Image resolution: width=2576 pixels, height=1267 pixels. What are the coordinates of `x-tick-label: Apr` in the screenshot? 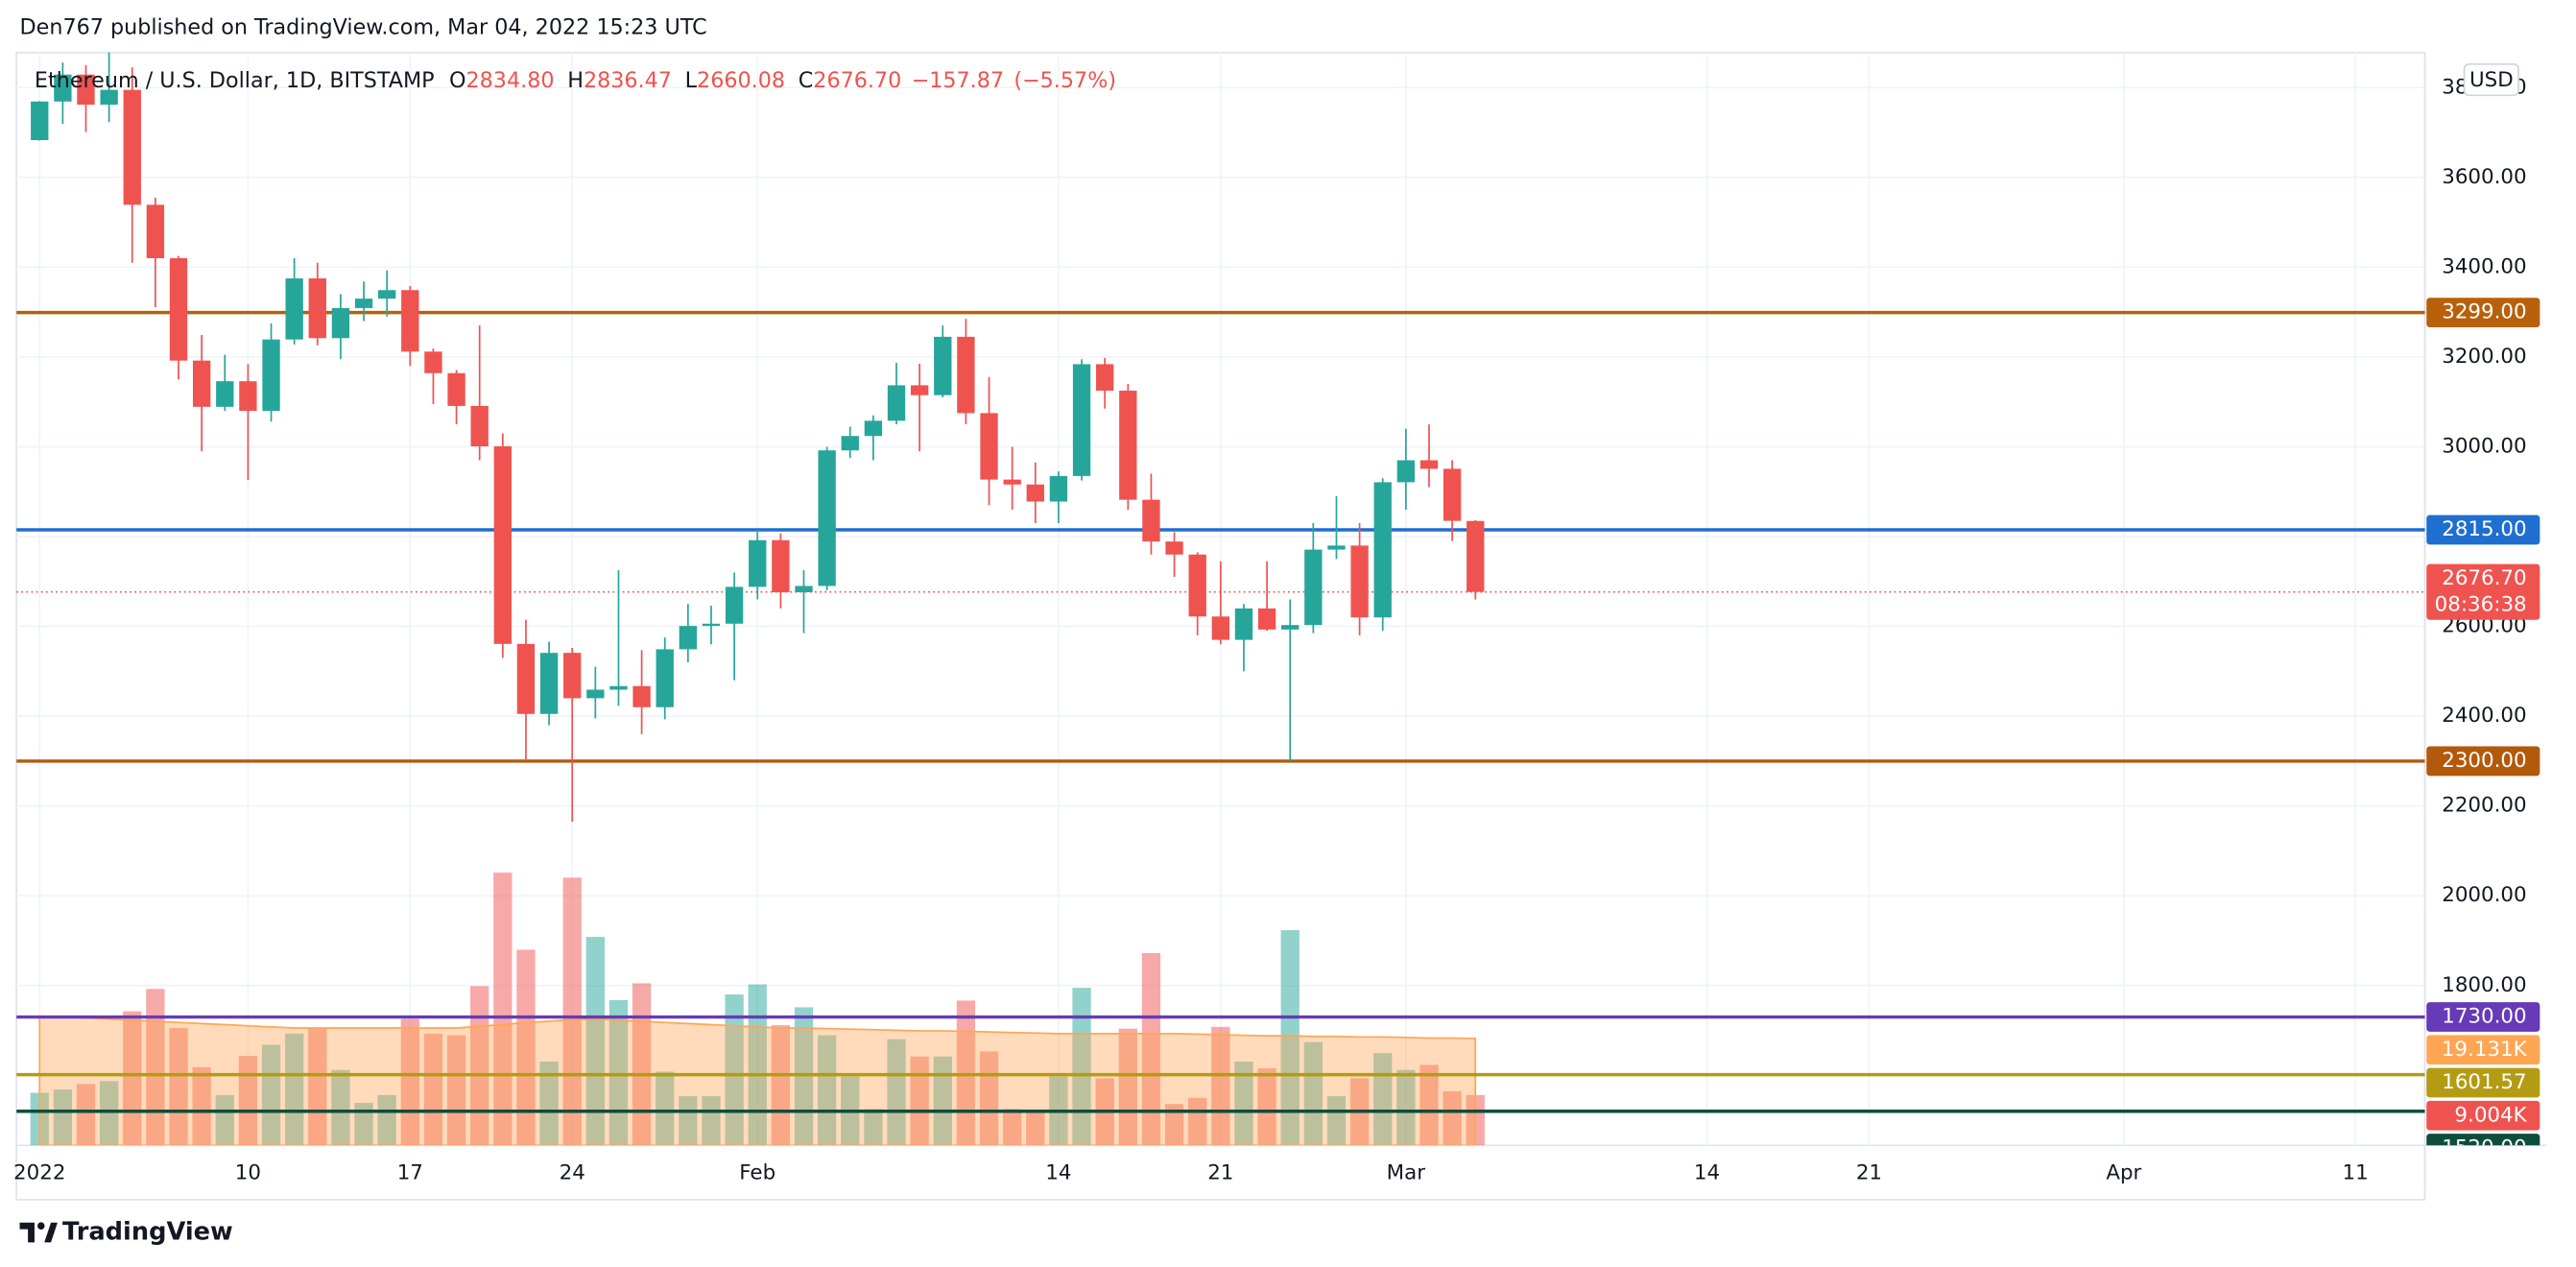 It's located at (2123, 1172).